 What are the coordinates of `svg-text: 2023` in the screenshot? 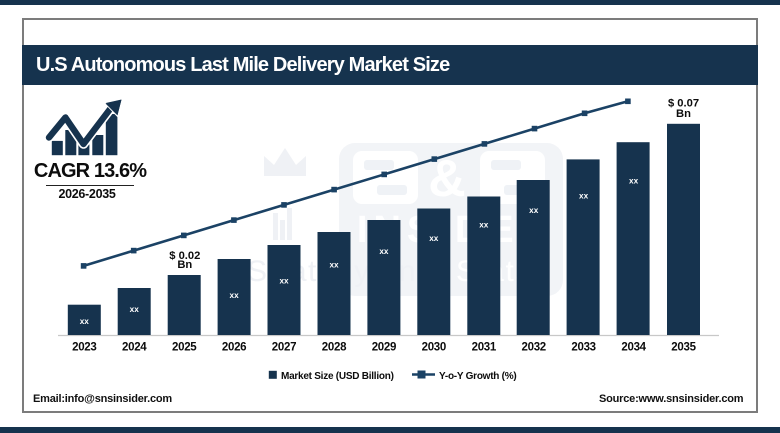 It's located at (84, 348).